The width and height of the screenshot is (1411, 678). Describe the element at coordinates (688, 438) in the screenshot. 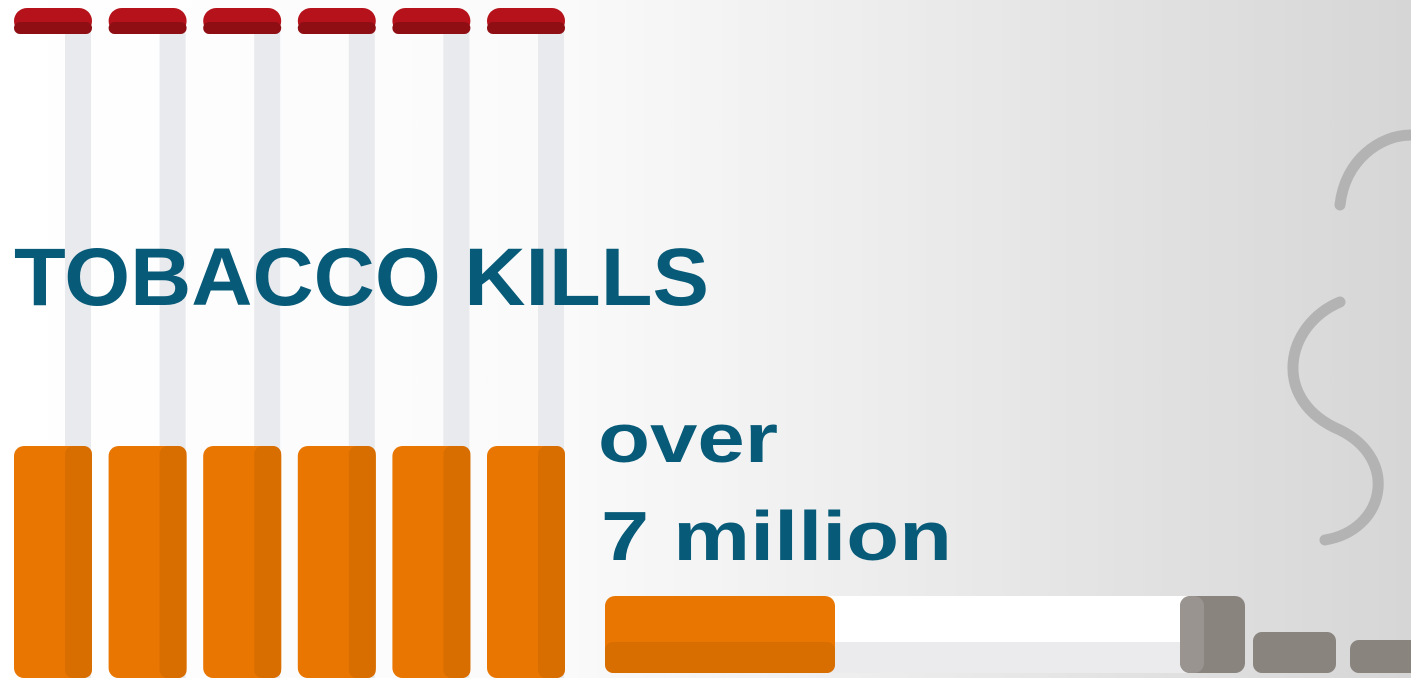

I see `subtitle: over` at that location.